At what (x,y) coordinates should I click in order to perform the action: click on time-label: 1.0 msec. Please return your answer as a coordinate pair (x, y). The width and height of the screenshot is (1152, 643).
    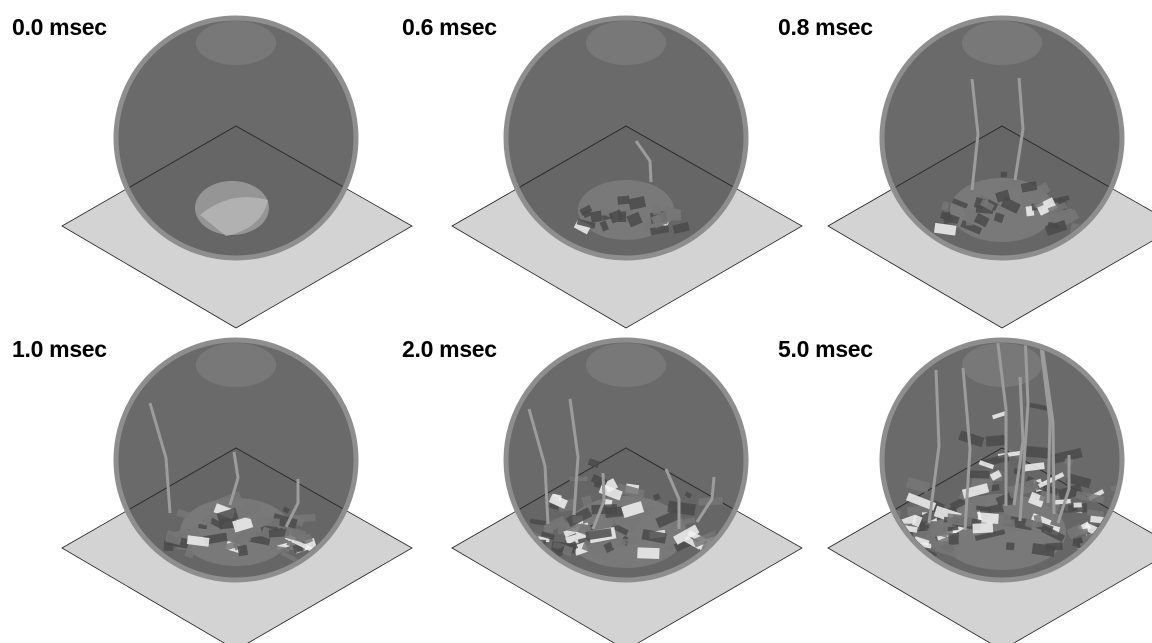
    Looking at the image, I should click on (59, 349).